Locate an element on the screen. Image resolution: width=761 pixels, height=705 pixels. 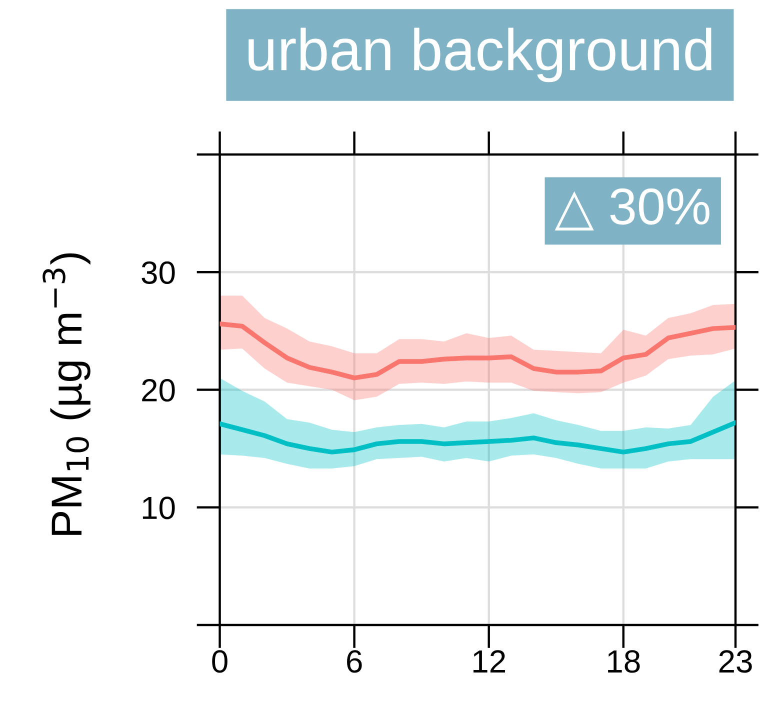
x-tick-label: 0 is located at coordinates (220, 661).